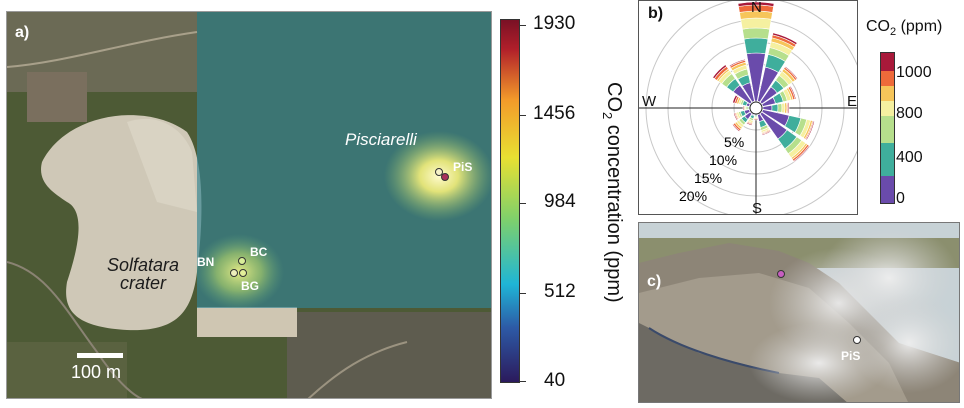 This screenshot has height=408, width=964. I want to click on colorbar-title-rest: concentration (ppm), so click(614, 211).